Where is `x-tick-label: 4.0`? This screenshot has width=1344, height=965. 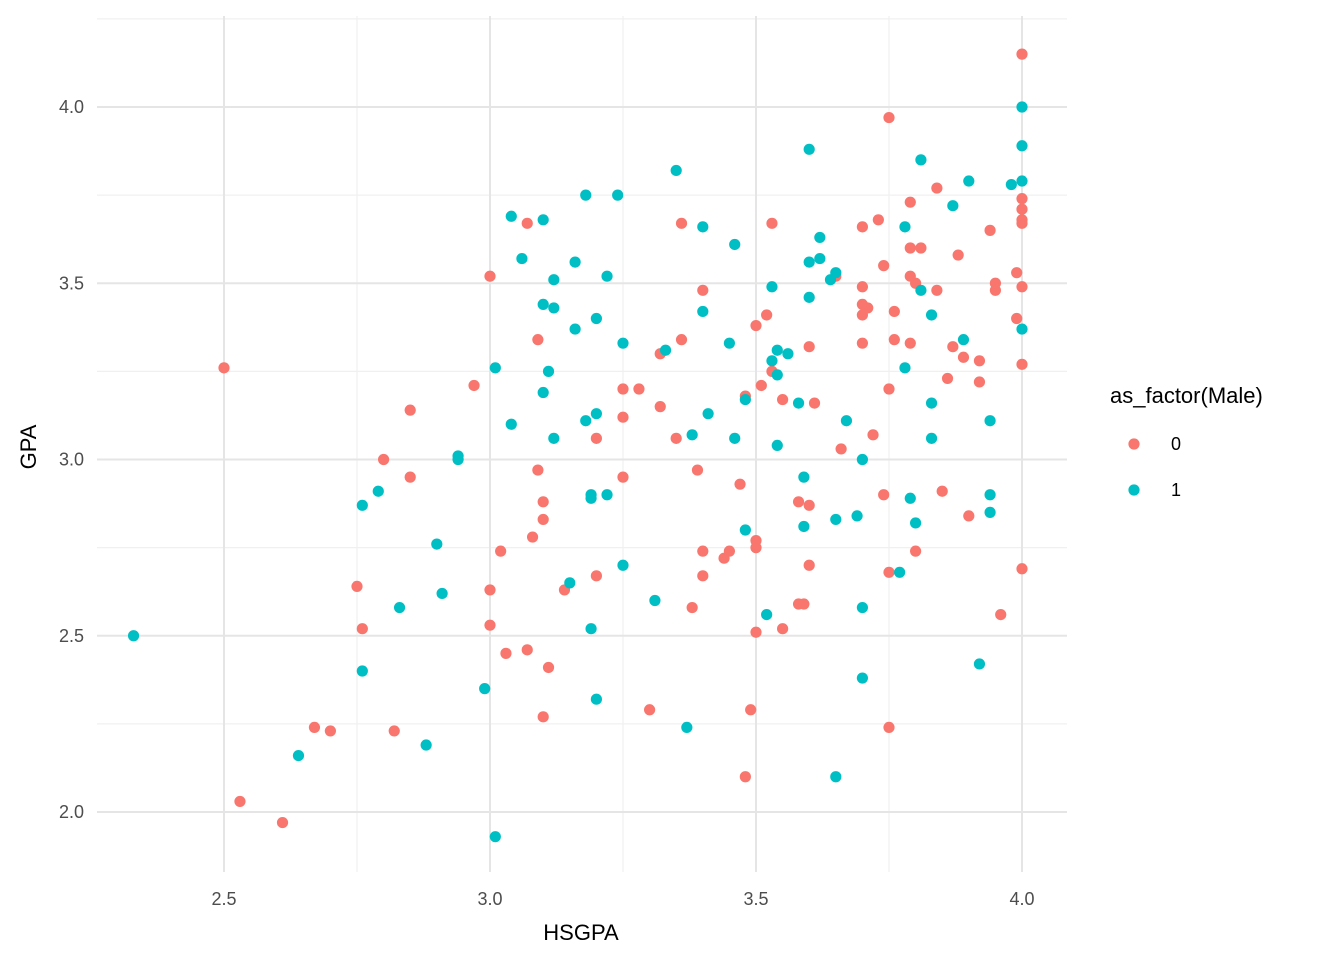
x-tick-label: 4.0 is located at coordinates (1021, 899).